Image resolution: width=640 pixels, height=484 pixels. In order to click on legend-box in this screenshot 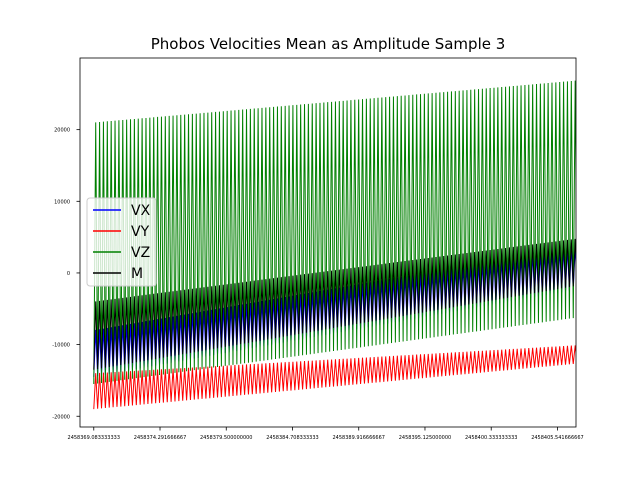, I will do `click(121, 242)`.